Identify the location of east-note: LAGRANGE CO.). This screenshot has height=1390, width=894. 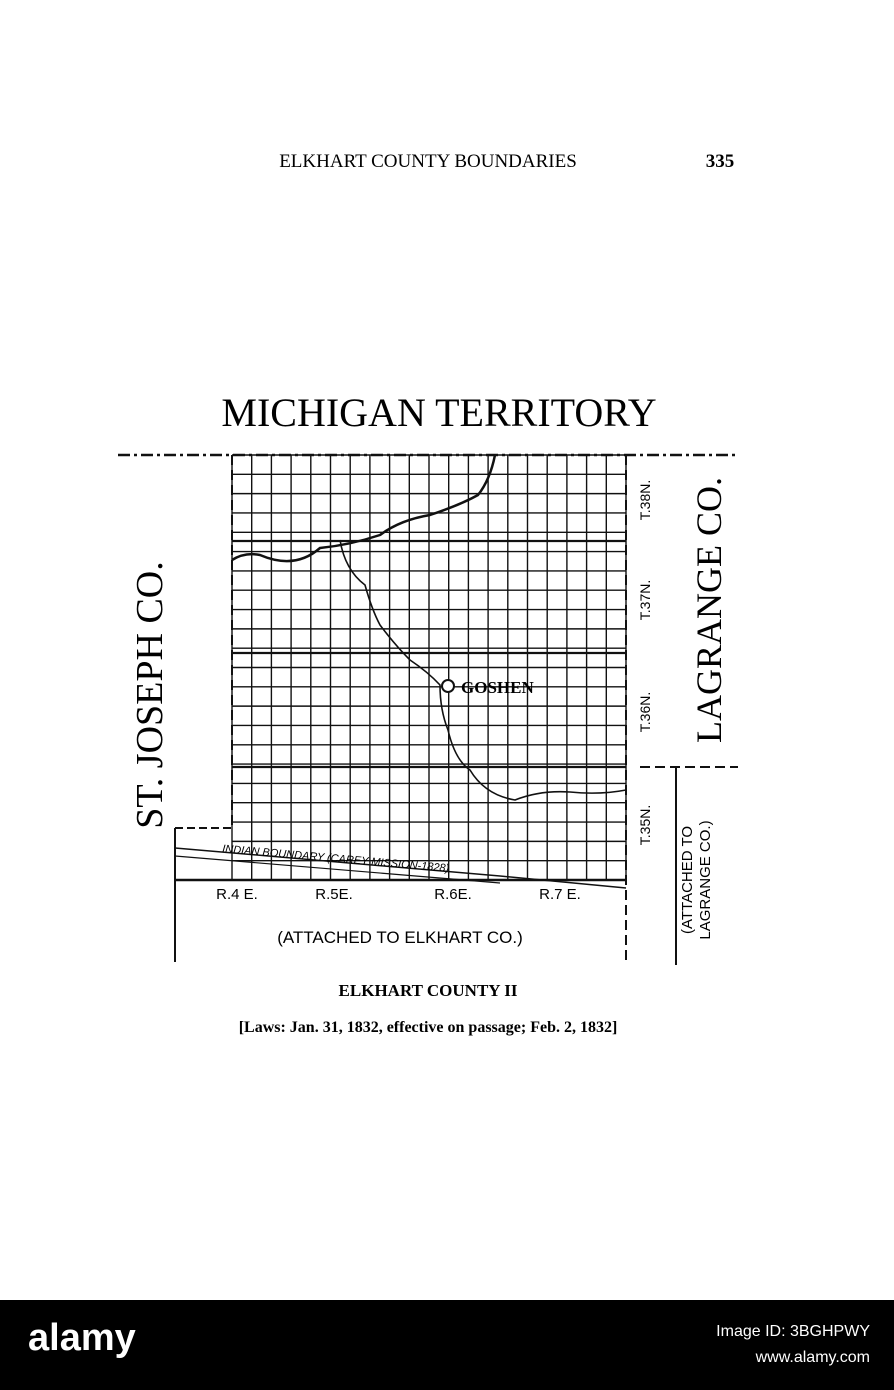
(705, 879).